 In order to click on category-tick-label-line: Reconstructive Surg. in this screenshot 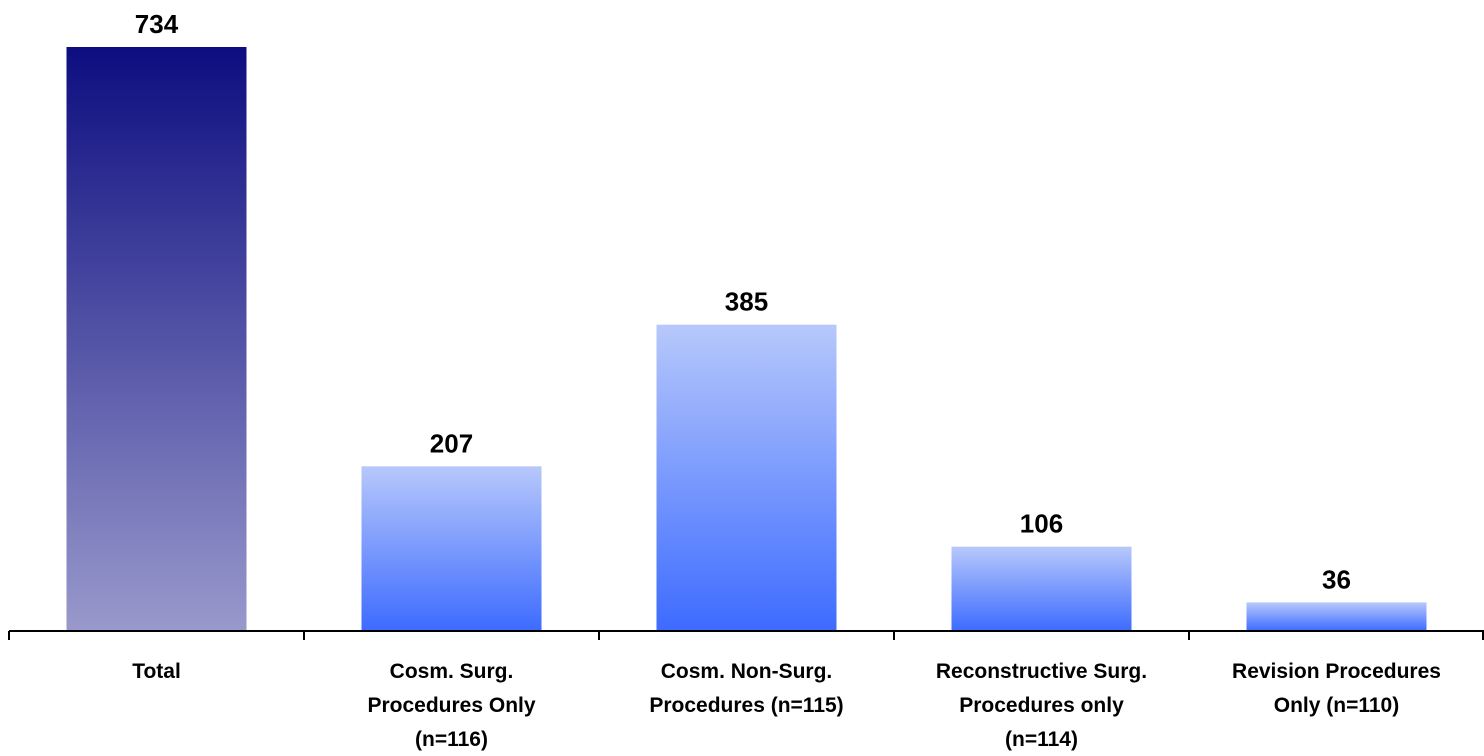, I will do `click(1041, 671)`.